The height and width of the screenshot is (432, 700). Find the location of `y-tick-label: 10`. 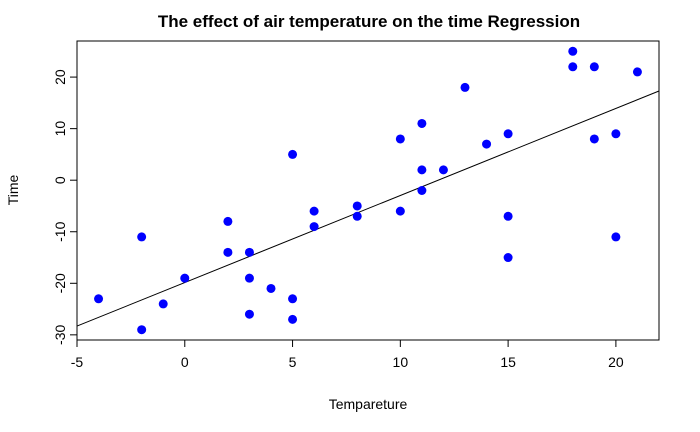

y-tick-label: 10 is located at coordinates (60, 129).